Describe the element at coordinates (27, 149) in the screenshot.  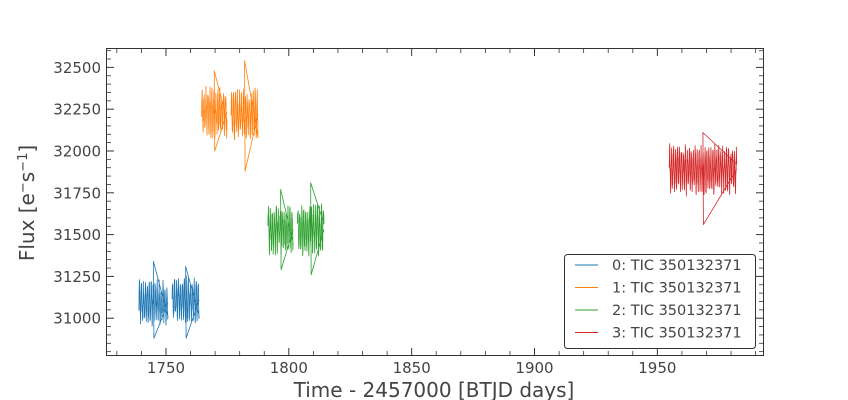
I see `y-axis-label-suffix: ]` at that location.